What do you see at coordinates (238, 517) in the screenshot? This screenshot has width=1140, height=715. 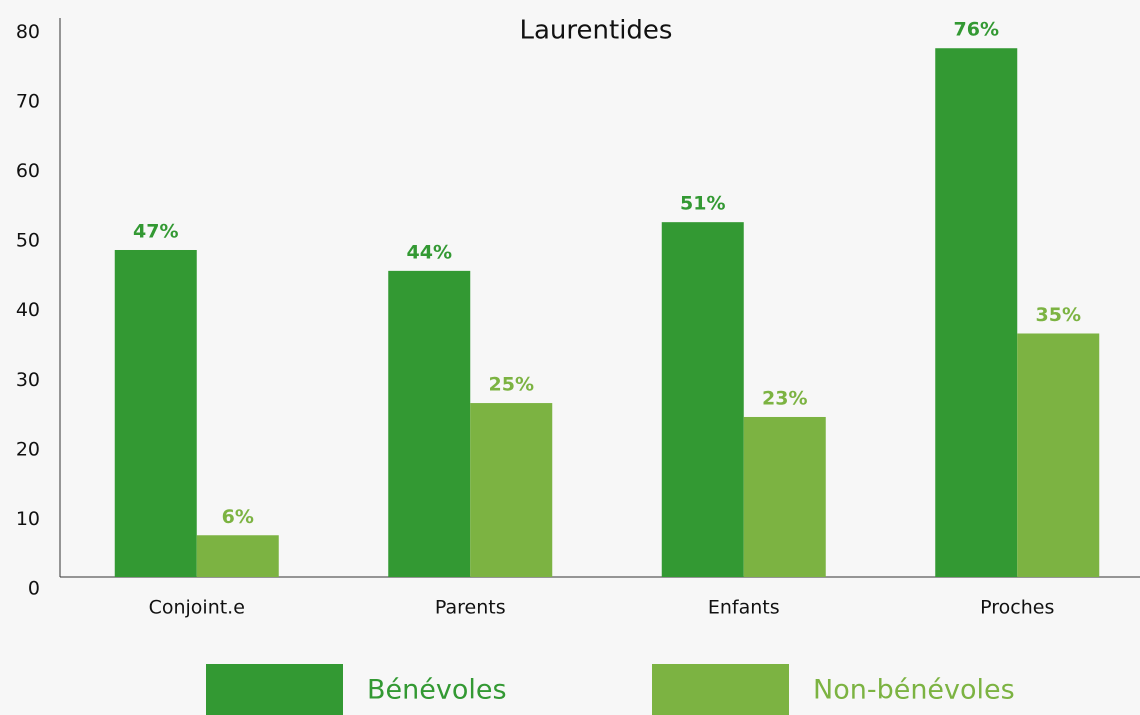 I see `value-label: 6%` at bounding box center [238, 517].